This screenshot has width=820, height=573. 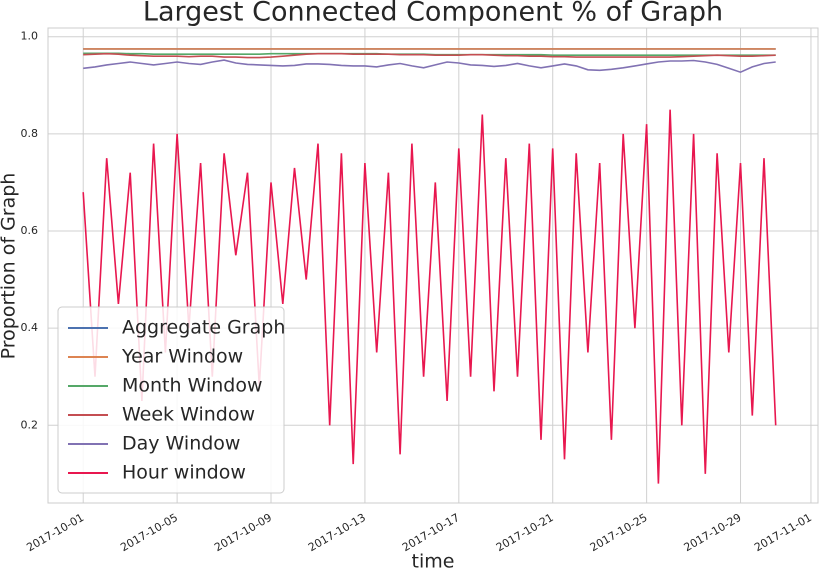 What do you see at coordinates (181, 444) in the screenshot?
I see `legend-label: Day Window` at bounding box center [181, 444].